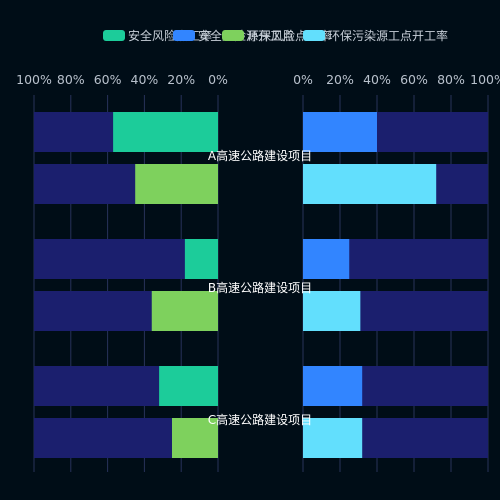 Image resolution: width=500 pixels, height=500 pixels. What do you see at coordinates (414, 79) in the screenshot?
I see `right-axis-tick-label: 60%` at bounding box center [414, 79].